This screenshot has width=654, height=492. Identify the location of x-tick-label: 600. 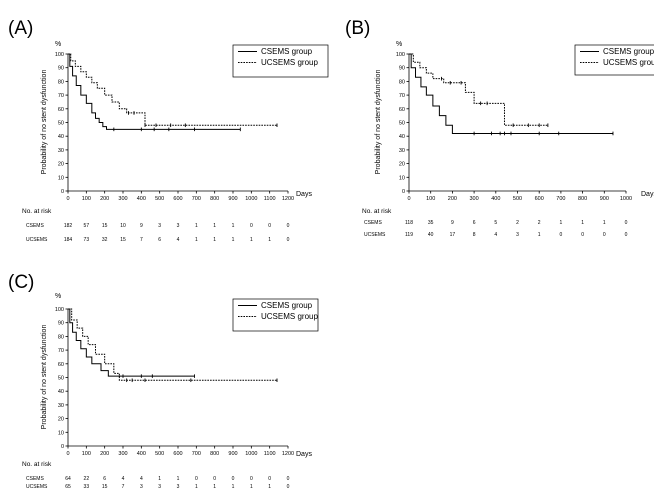
(177, 454).